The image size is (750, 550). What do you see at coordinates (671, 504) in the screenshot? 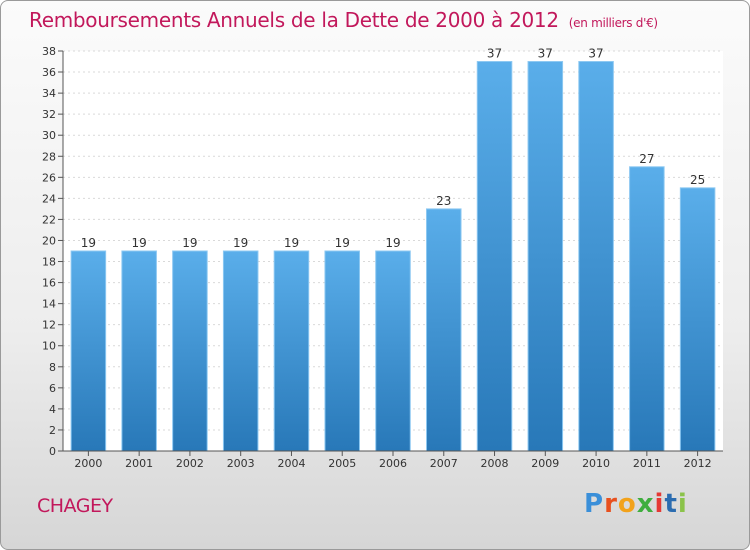
I see `logo-letter: t` at bounding box center [671, 504].